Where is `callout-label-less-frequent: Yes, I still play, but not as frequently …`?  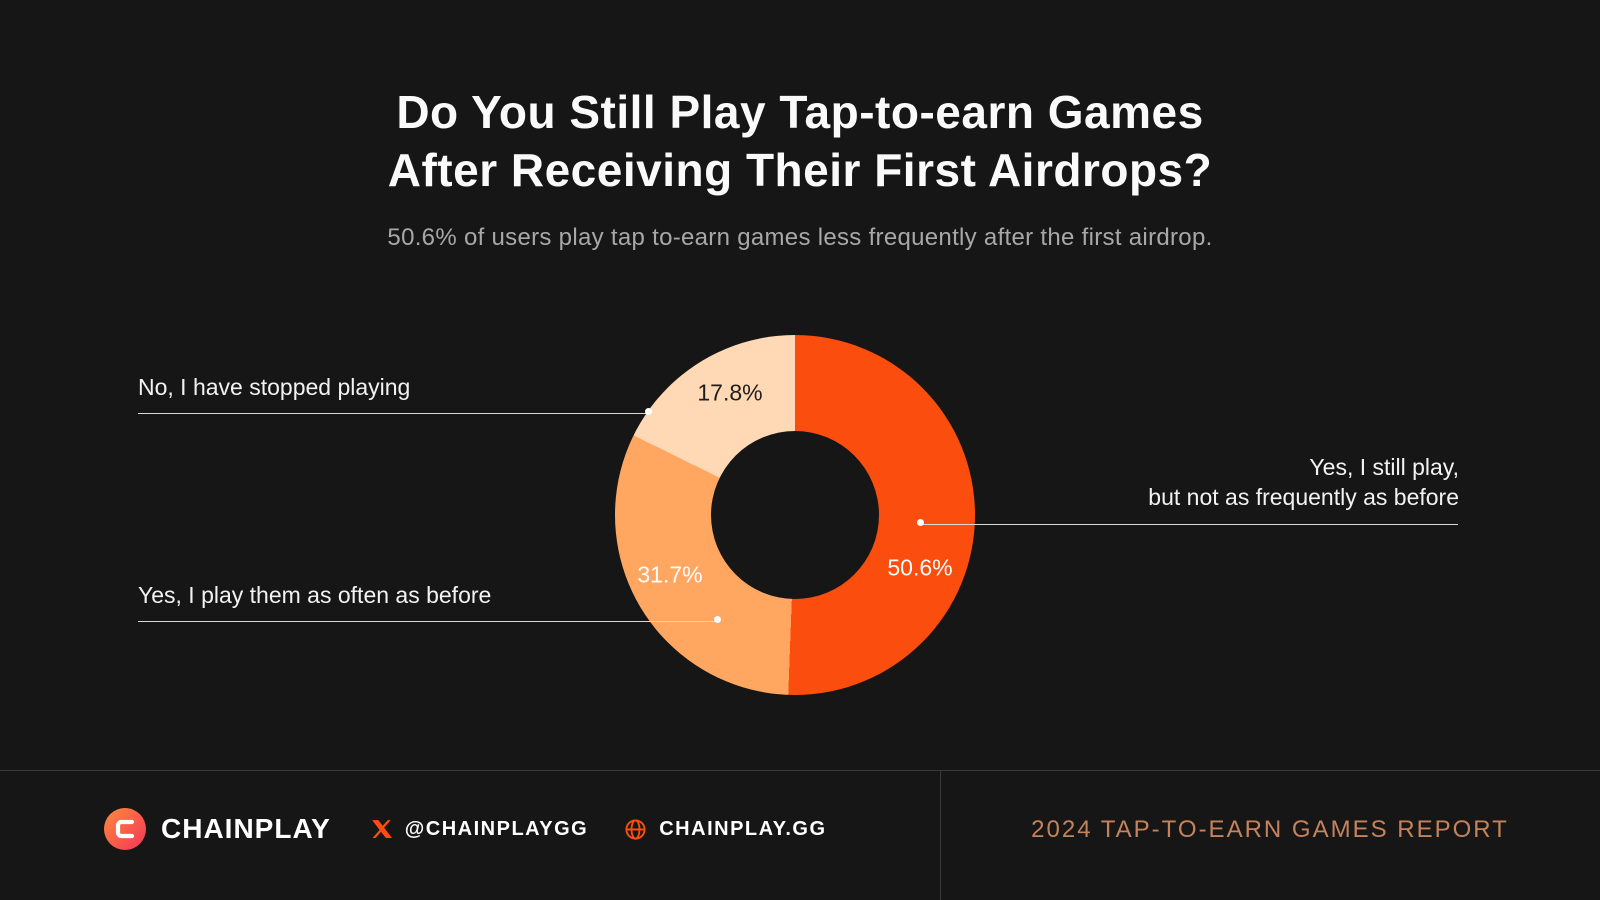 callout-label-less-frequent: Yes, I still play, but not as frequently … is located at coordinates (1303, 482).